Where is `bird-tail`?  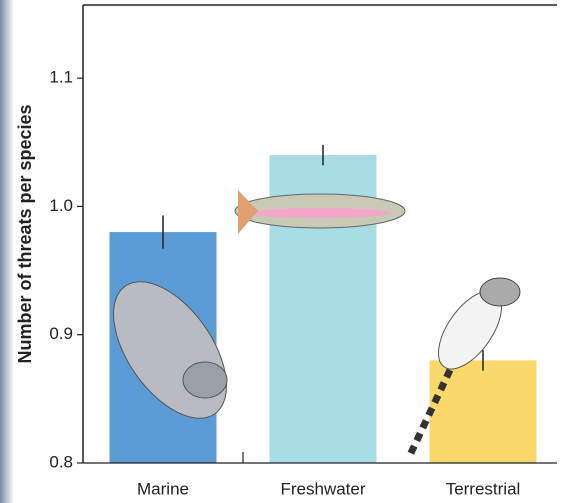 bird-tail is located at coordinates (430, 412).